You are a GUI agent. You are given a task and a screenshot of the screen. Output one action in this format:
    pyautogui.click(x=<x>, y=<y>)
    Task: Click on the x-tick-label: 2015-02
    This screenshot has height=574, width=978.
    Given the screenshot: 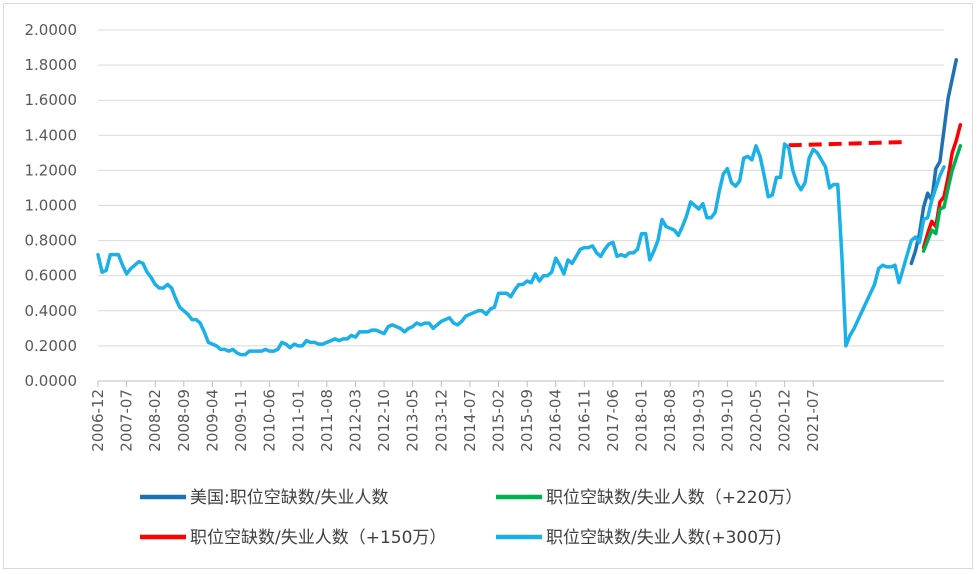 What is the action you would take?
    pyautogui.click(x=499, y=420)
    